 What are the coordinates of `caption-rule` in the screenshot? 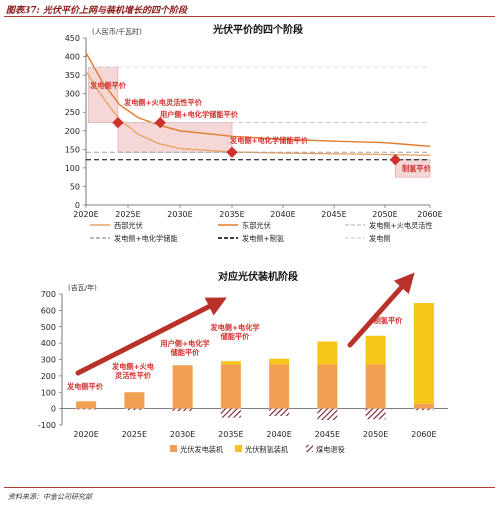 It's located at (249, 16).